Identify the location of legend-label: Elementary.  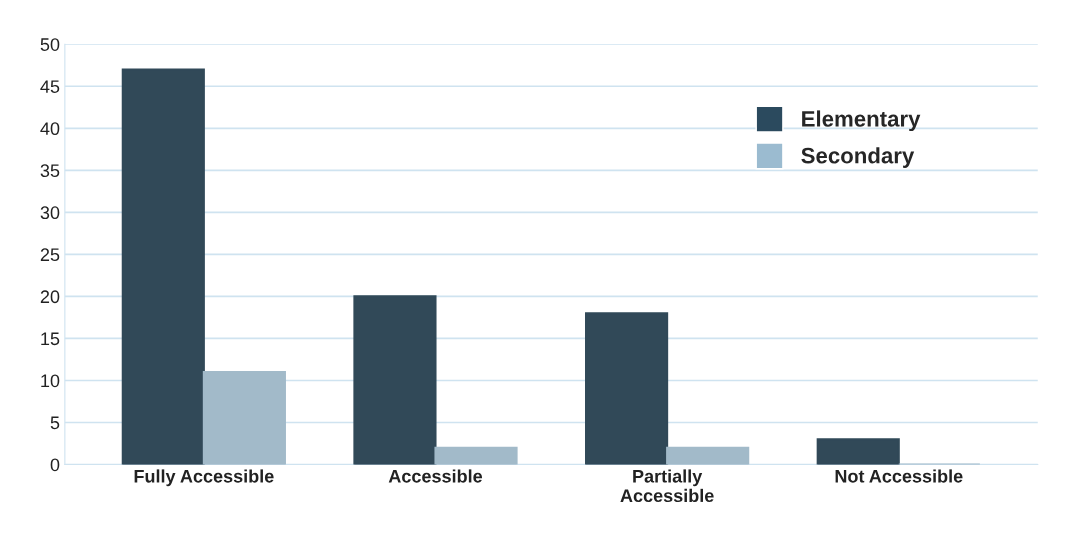
(861, 121).